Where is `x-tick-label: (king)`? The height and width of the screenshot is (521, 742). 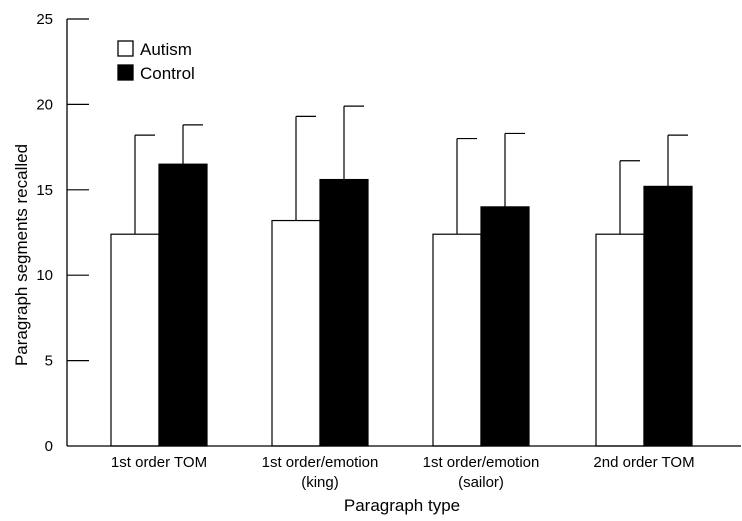 x-tick-label: (king) is located at coordinates (320, 482).